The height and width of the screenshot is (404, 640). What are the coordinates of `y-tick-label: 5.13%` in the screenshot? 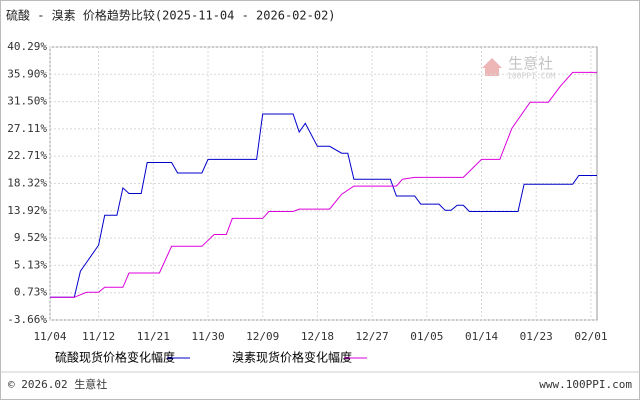 It's located at (30, 264).